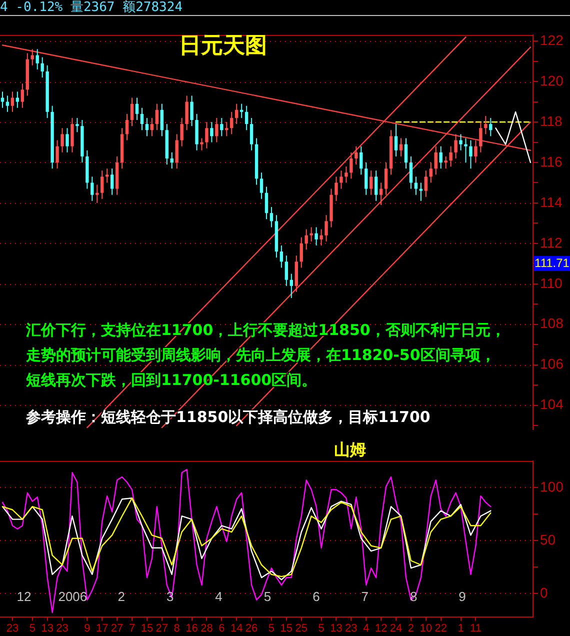 This screenshot has height=636, width=570. Describe the element at coordinates (162, 628) in the screenshot. I see `x-tick-label: 27` at that location.